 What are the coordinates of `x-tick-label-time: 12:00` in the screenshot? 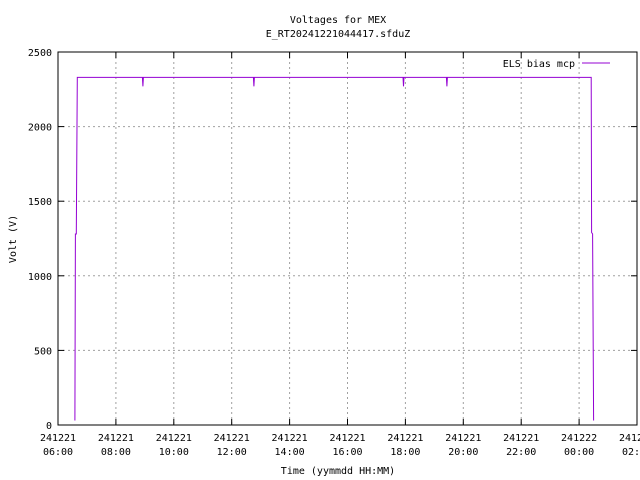 It's located at (232, 452).